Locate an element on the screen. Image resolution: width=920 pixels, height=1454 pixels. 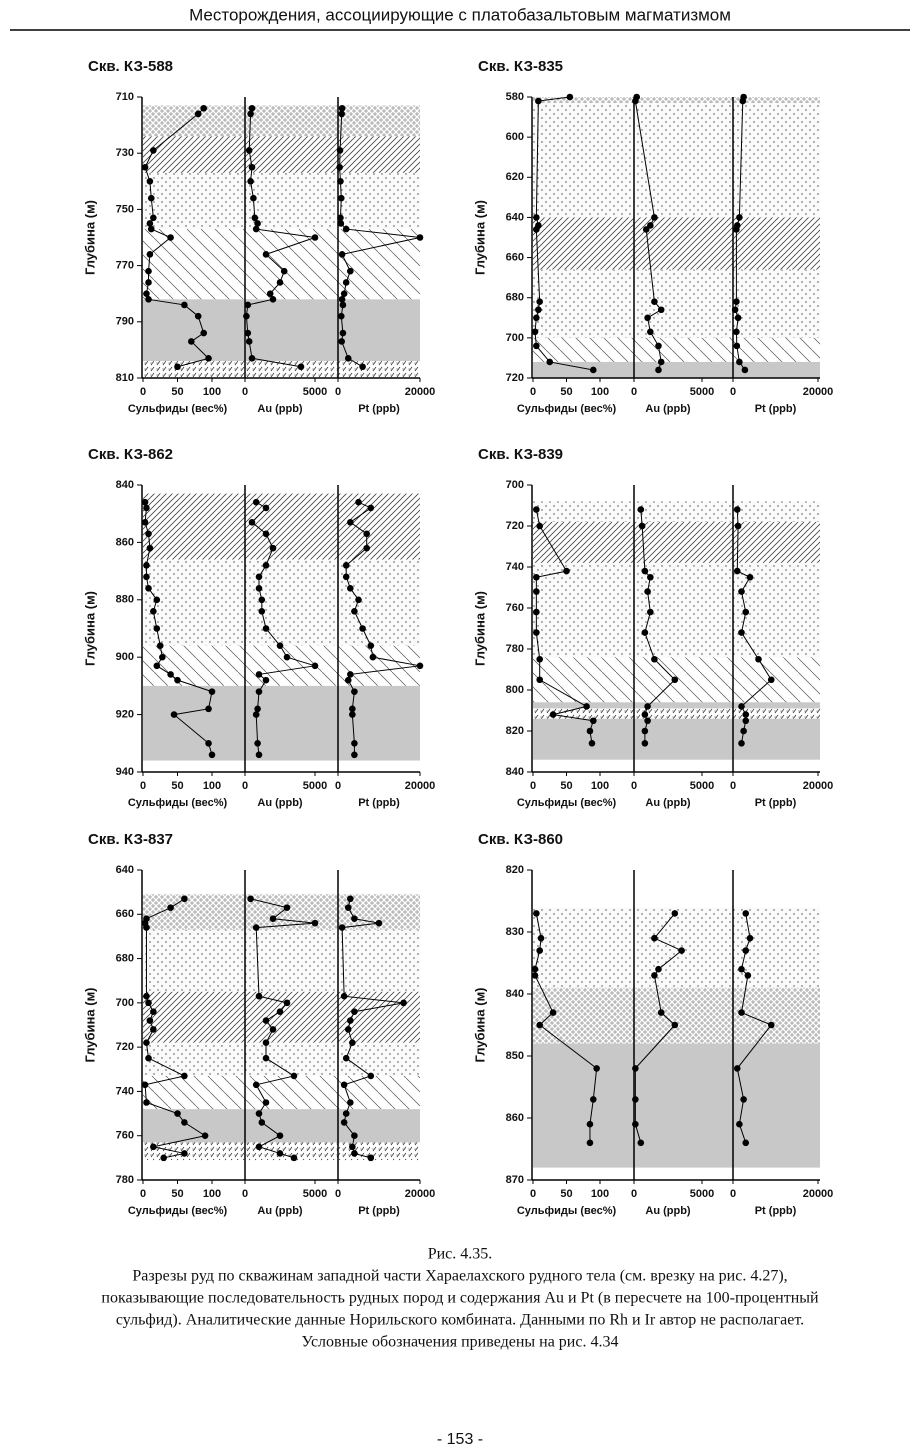
x-tick-label: 20000 is located at coordinates (420, 786).